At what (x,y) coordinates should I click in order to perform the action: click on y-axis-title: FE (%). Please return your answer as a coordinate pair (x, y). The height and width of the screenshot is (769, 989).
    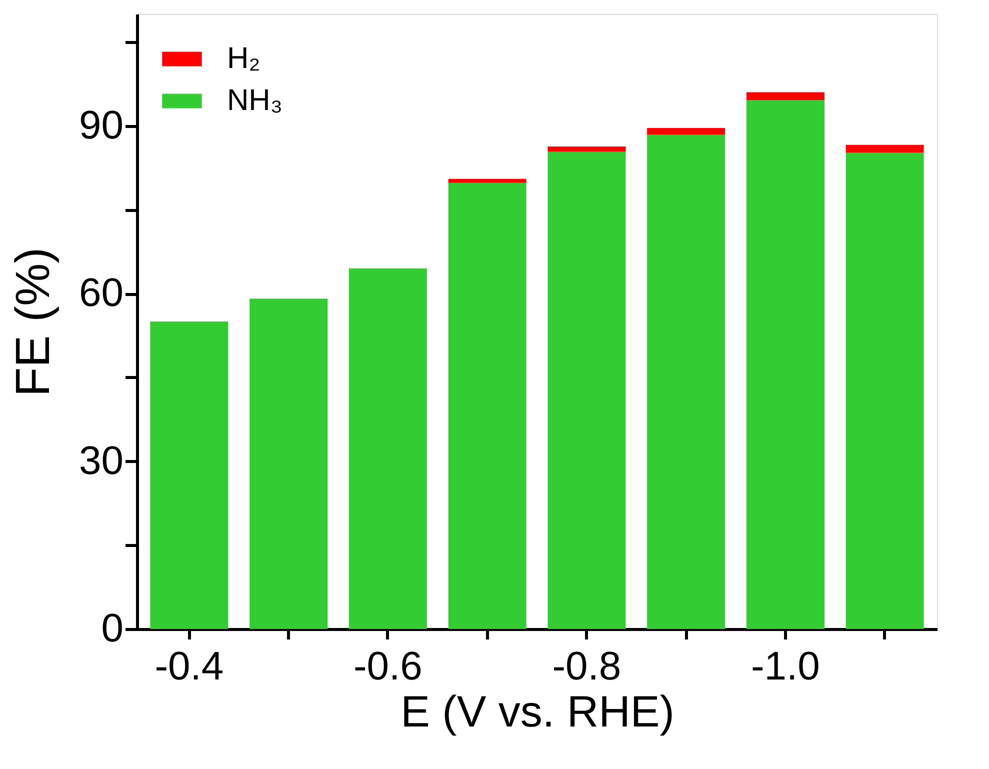
    Looking at the image, I should click on (33, 322).